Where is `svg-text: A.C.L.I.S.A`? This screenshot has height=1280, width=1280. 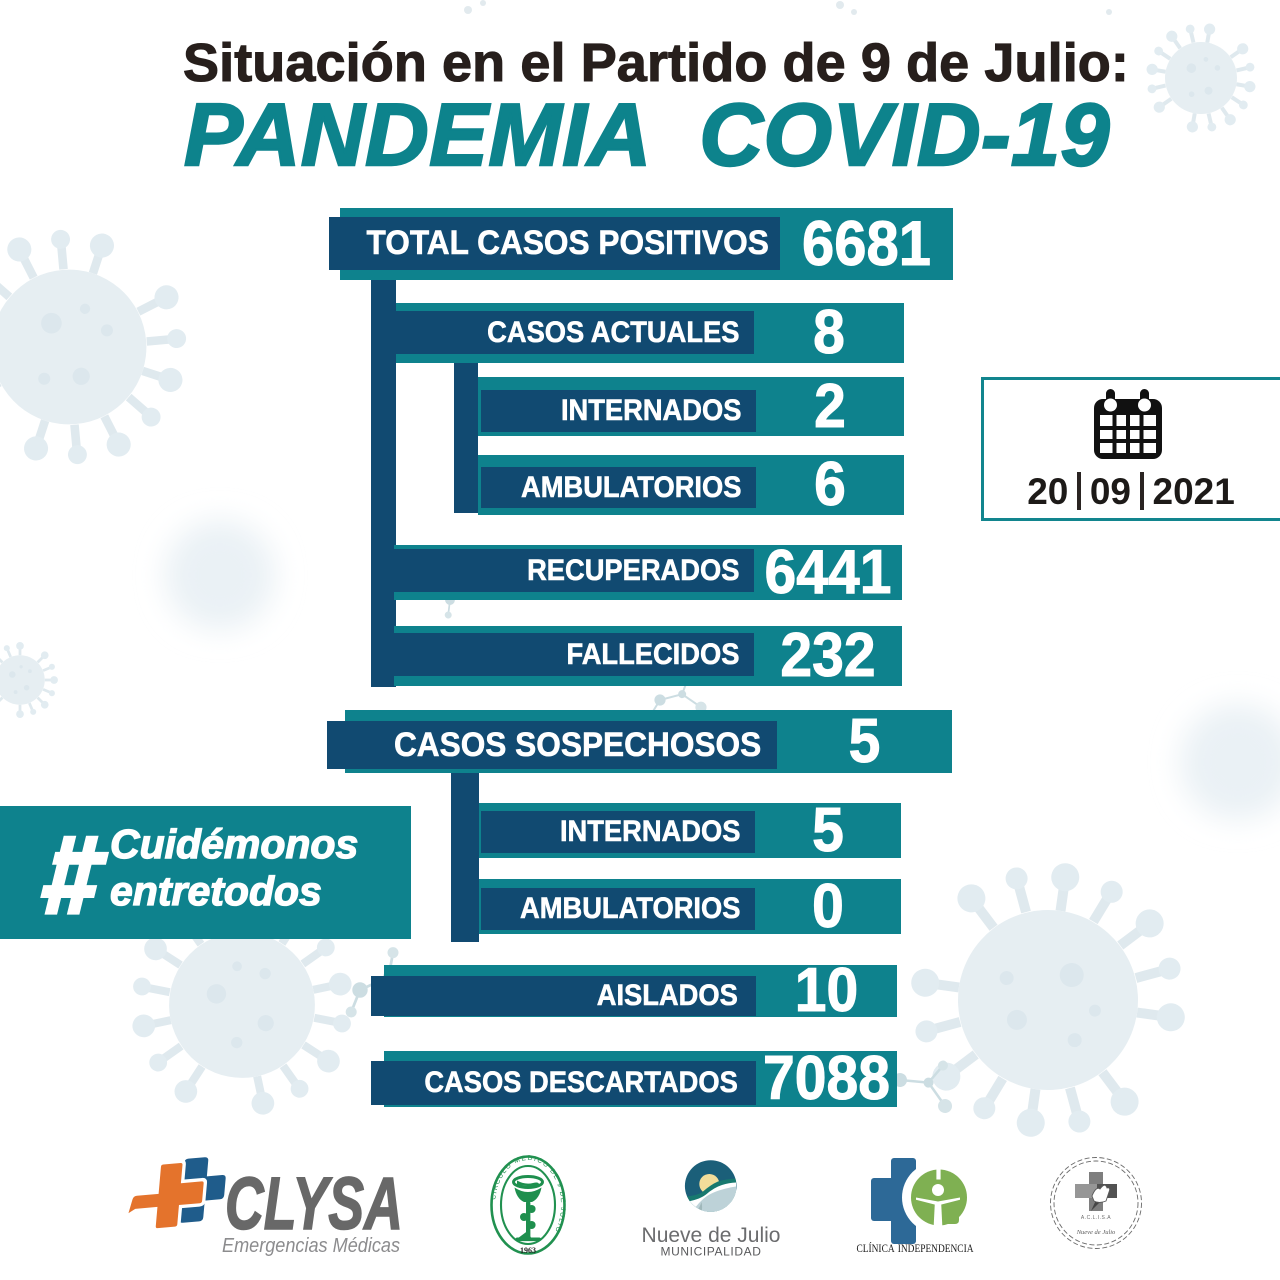
svg-text: A.C.L.I.S.A is located at coordinates (1096, 1218).